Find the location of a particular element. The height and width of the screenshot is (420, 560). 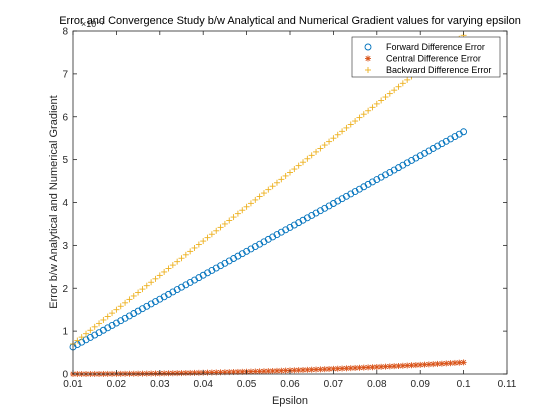

x-tick-label: 0.06 is located at coordinates (290, 384).